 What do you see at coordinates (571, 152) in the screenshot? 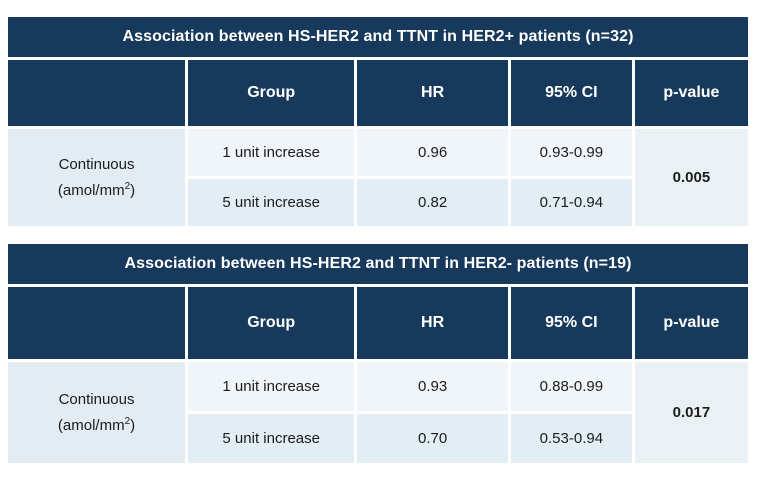
I see `cell-ci: 0.93-0.99` at bounding box center [571, 152].